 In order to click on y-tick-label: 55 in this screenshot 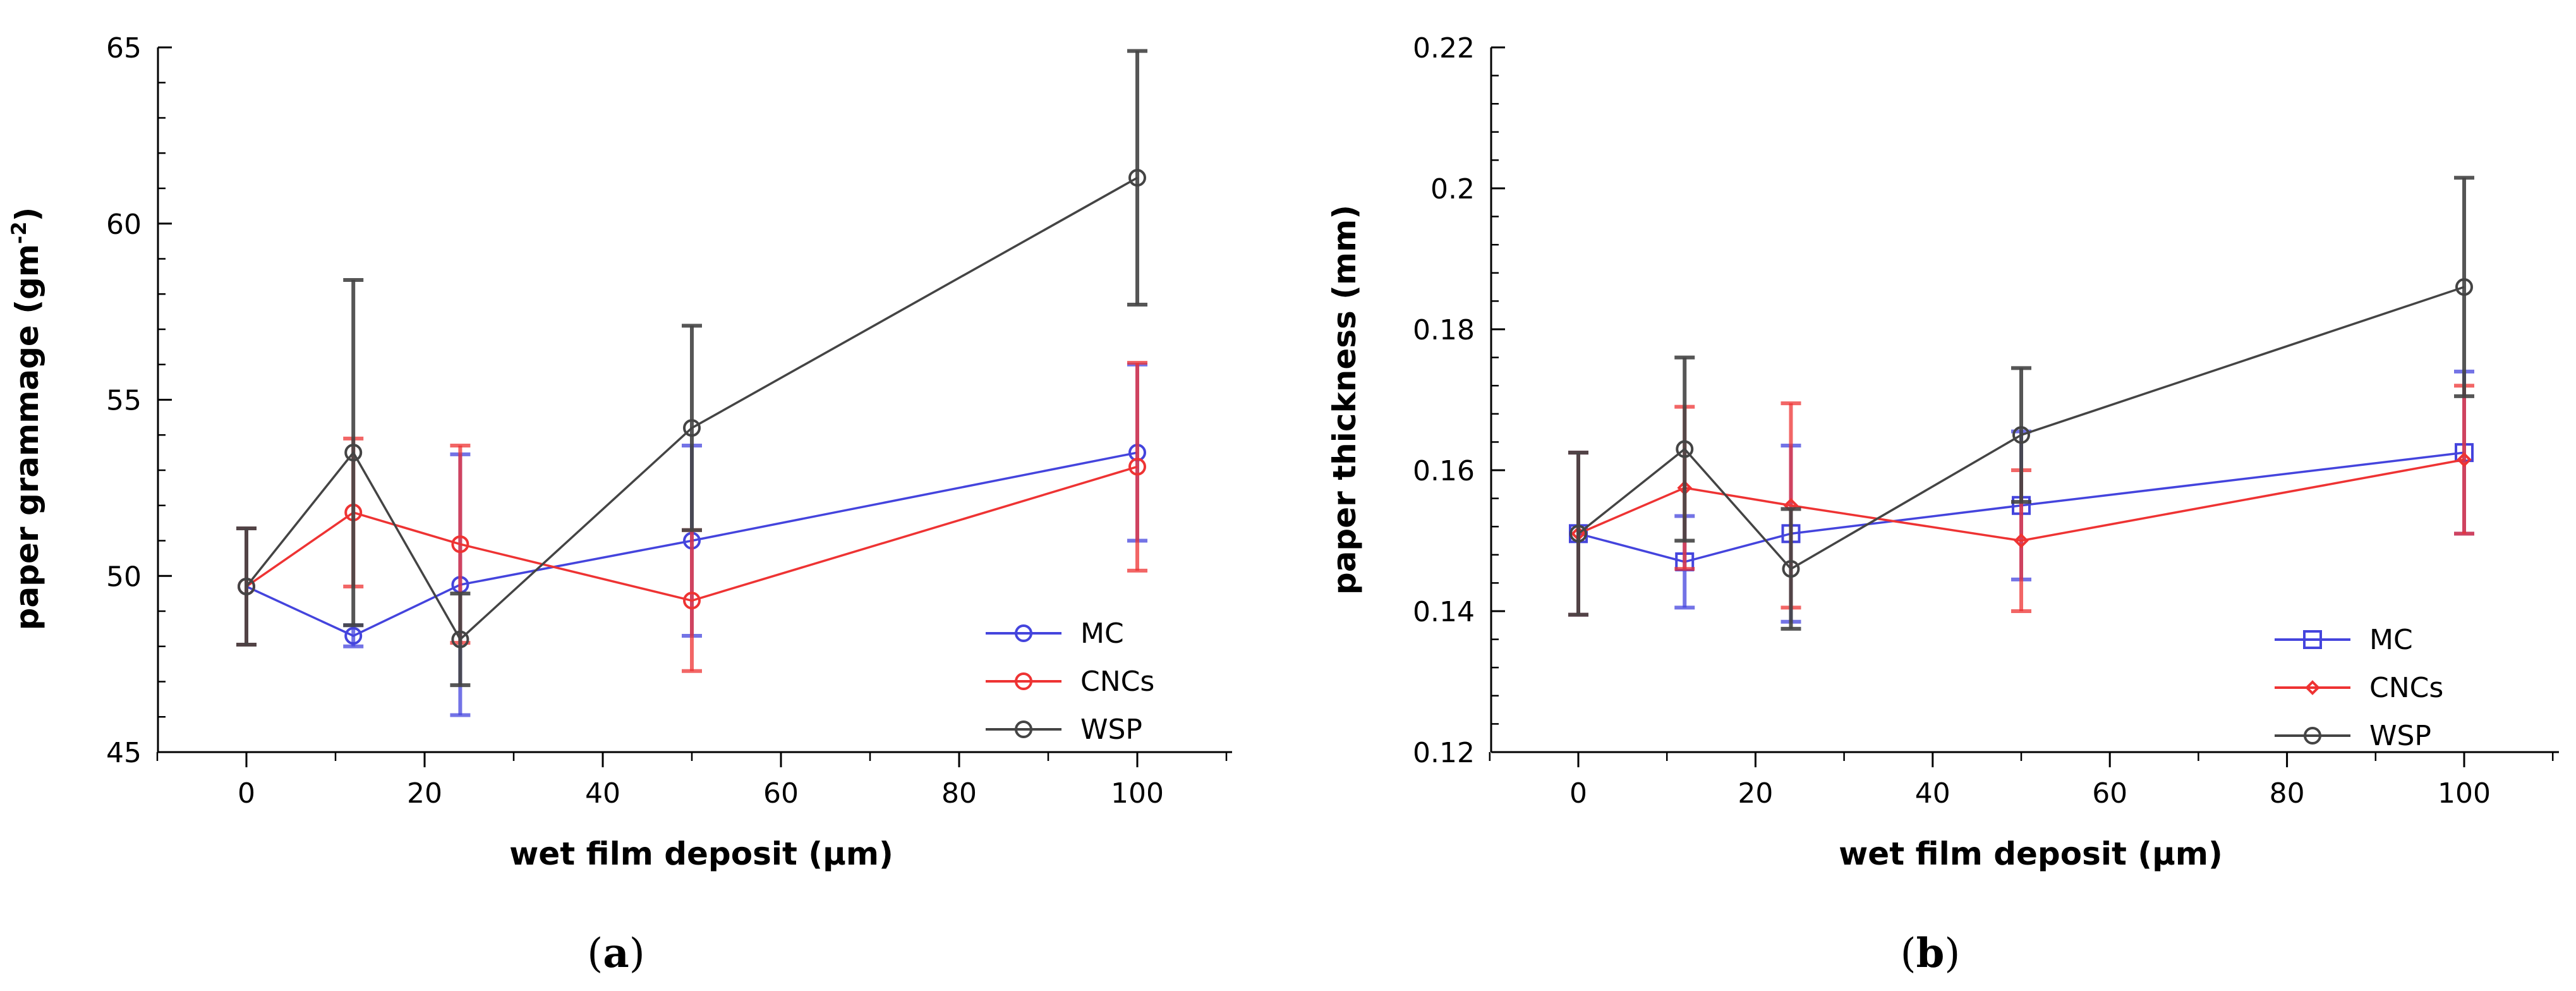, I will do `click(124, 401)`.